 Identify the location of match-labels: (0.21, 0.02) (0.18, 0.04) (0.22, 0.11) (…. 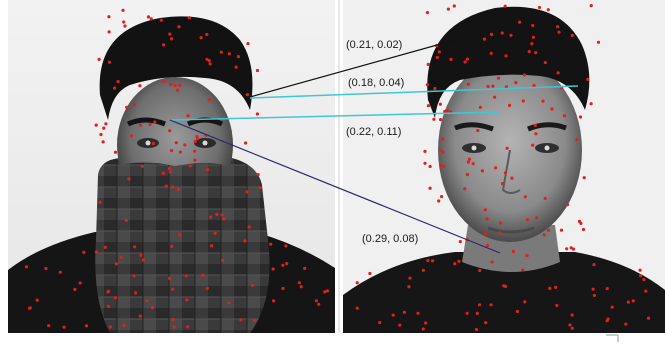
(382, 142).